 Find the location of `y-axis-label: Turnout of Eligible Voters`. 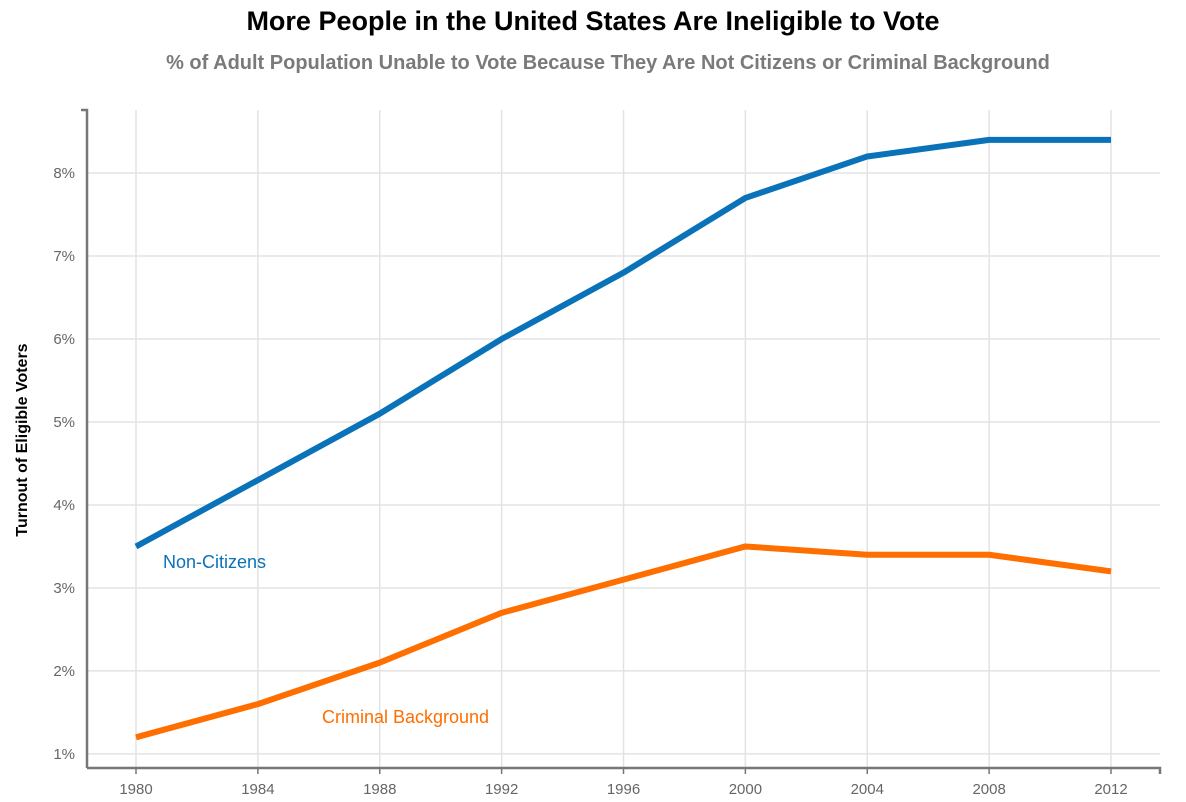

y-axis-label: Turnout of Eligible Voters is located at coordinates (22, 439).